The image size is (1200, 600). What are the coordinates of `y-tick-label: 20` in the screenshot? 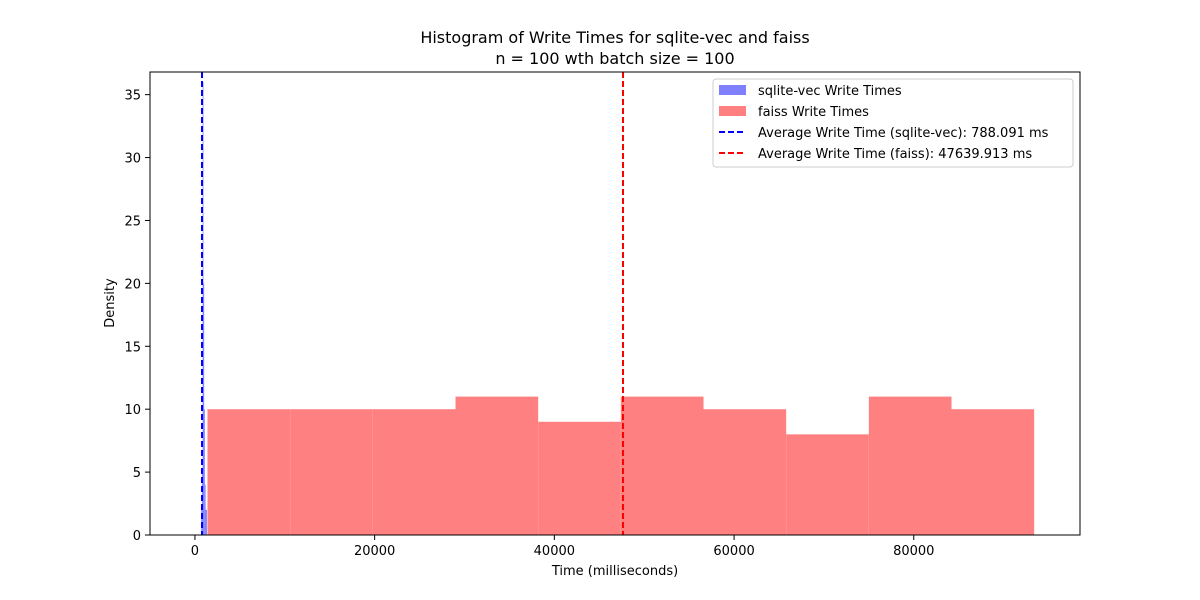 It's located at (132, 284).